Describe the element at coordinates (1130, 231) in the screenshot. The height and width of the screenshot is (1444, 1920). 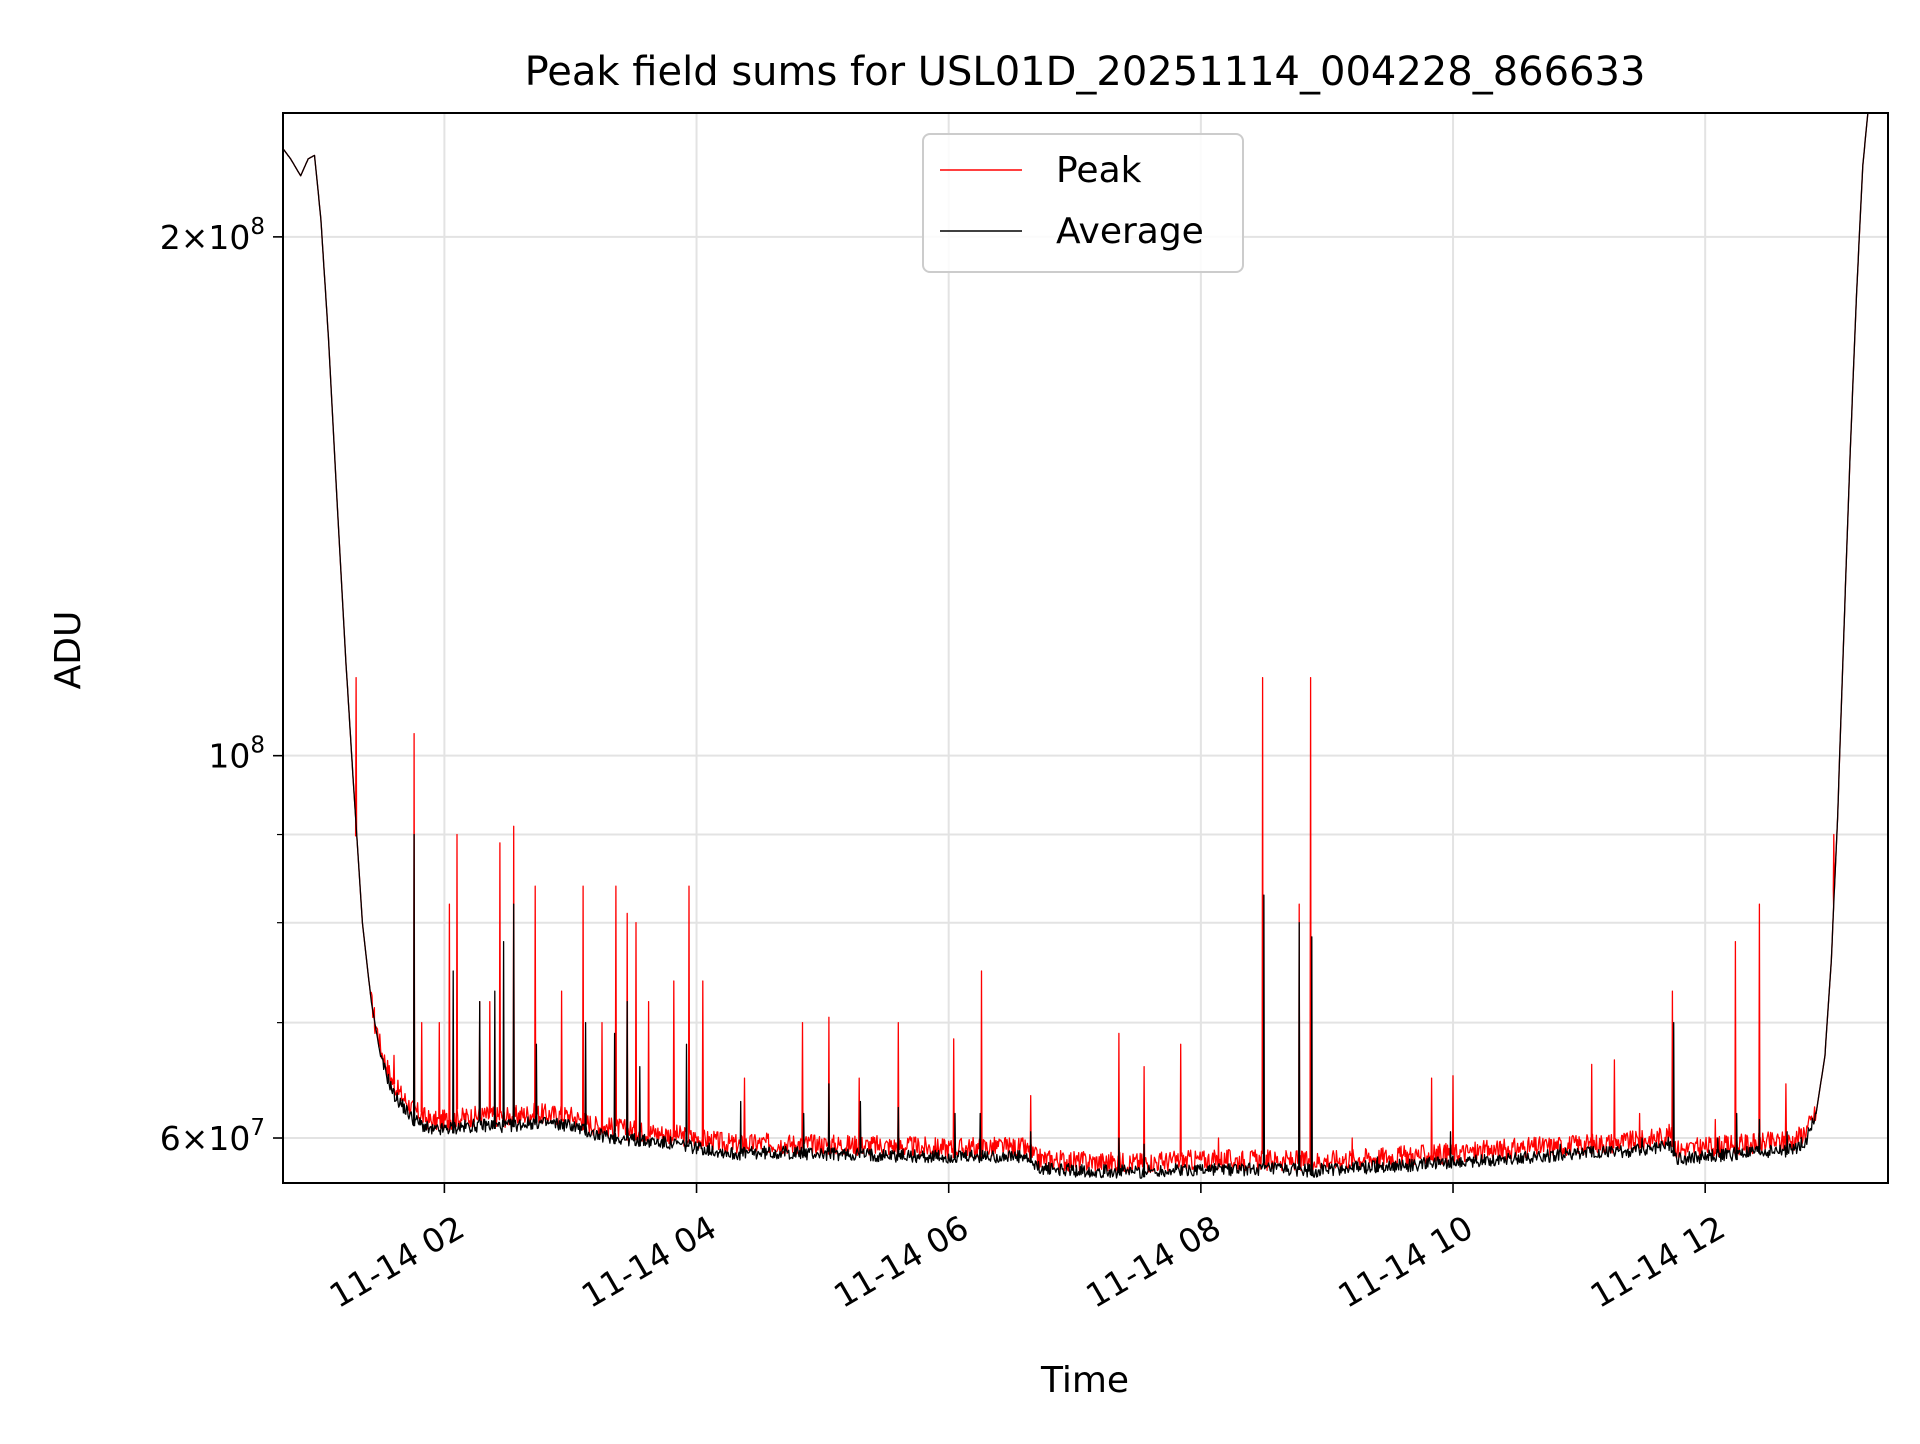
I see `legend-label-average: Average` at that location.